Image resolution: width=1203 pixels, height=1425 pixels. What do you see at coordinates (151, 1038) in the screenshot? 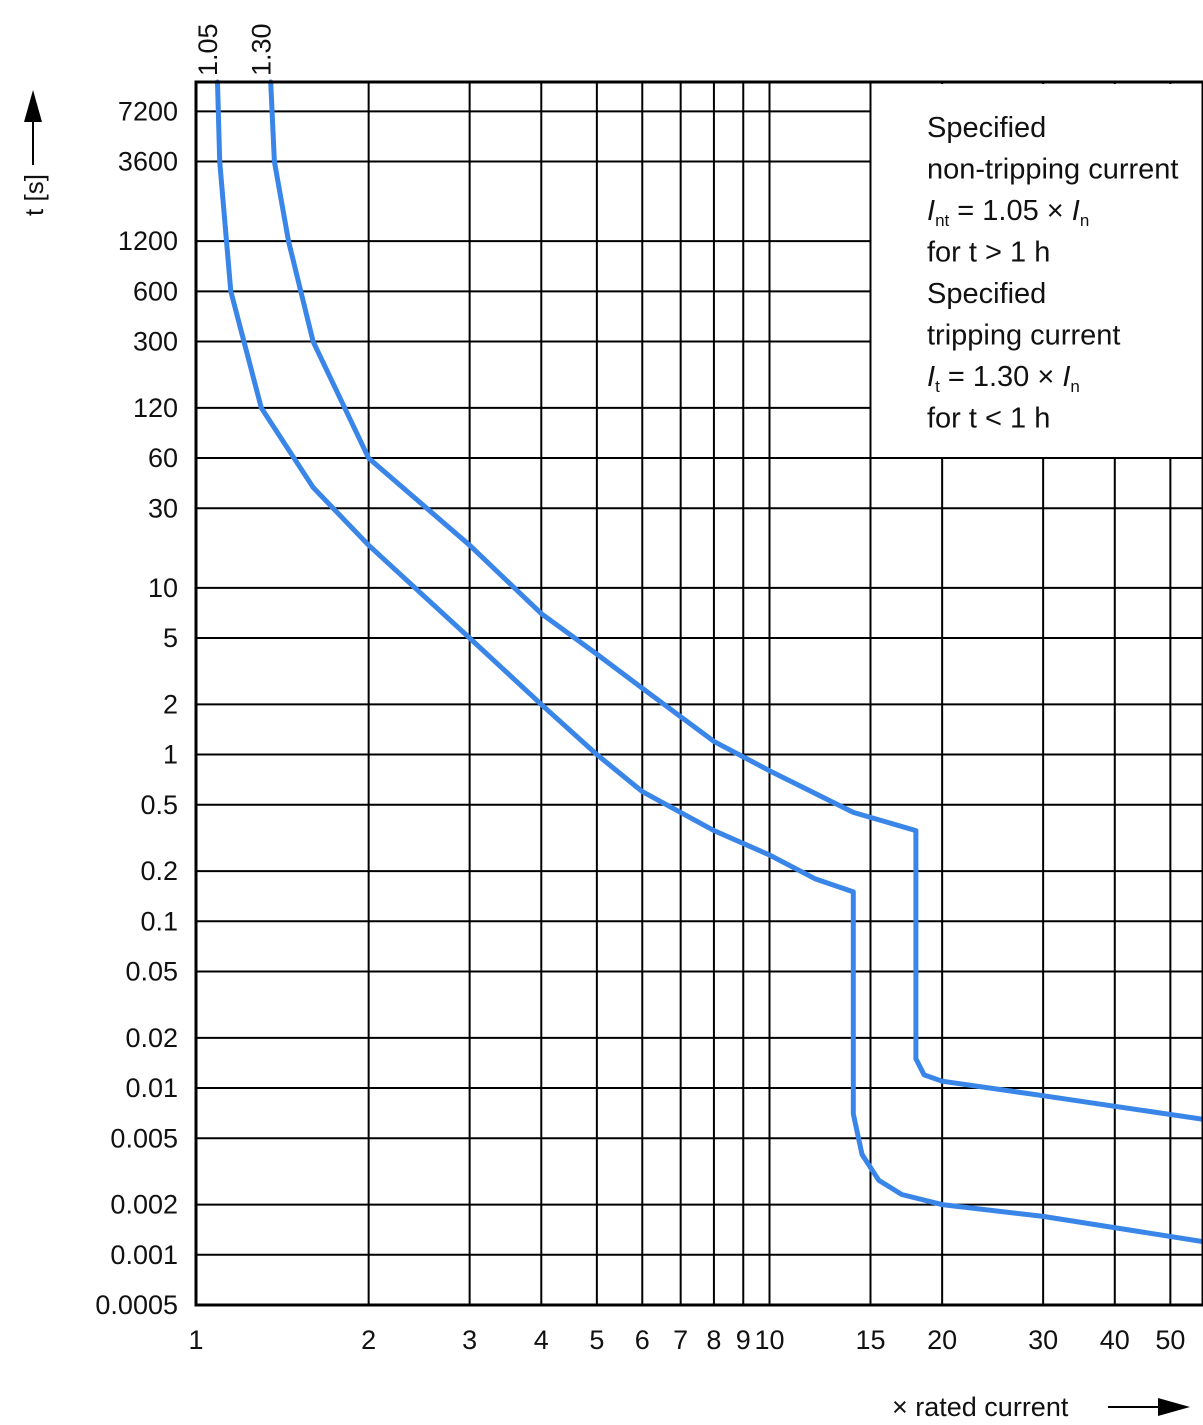
I see `y-tick-label: 0.02` at bounding box center [151, 1038].